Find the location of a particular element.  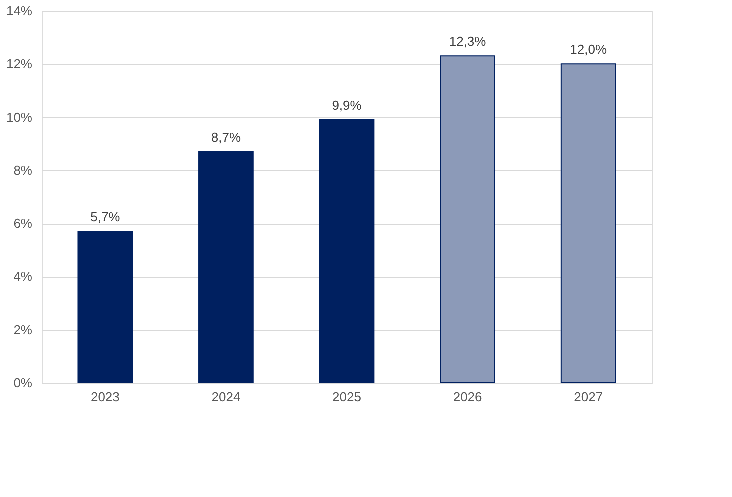

data-label: 8,7% is located at coordinates (226, 137).